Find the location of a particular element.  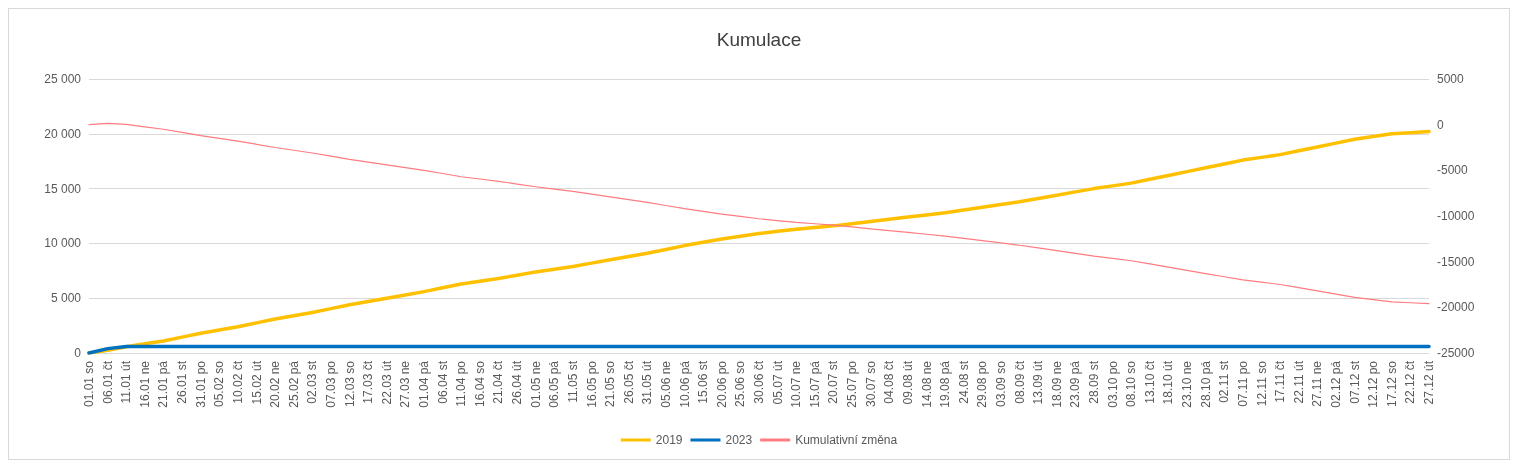

x-tick-label: 31.01 po is located at coordinates (200, 384).